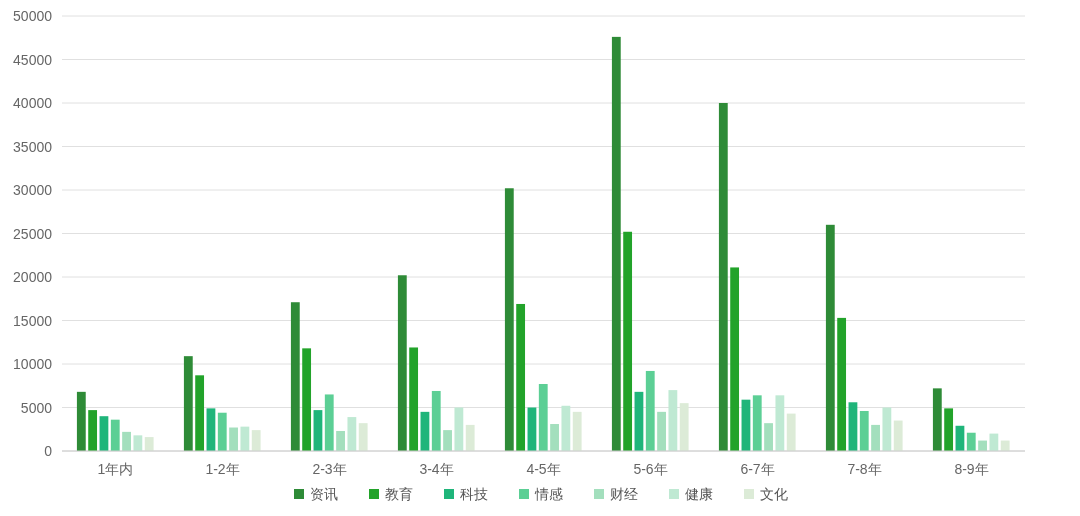  What do you see at coordinates (864, 469) in the screenshot?
I see `x-tick-label: 7-8年` at bounding box center [864, 469].